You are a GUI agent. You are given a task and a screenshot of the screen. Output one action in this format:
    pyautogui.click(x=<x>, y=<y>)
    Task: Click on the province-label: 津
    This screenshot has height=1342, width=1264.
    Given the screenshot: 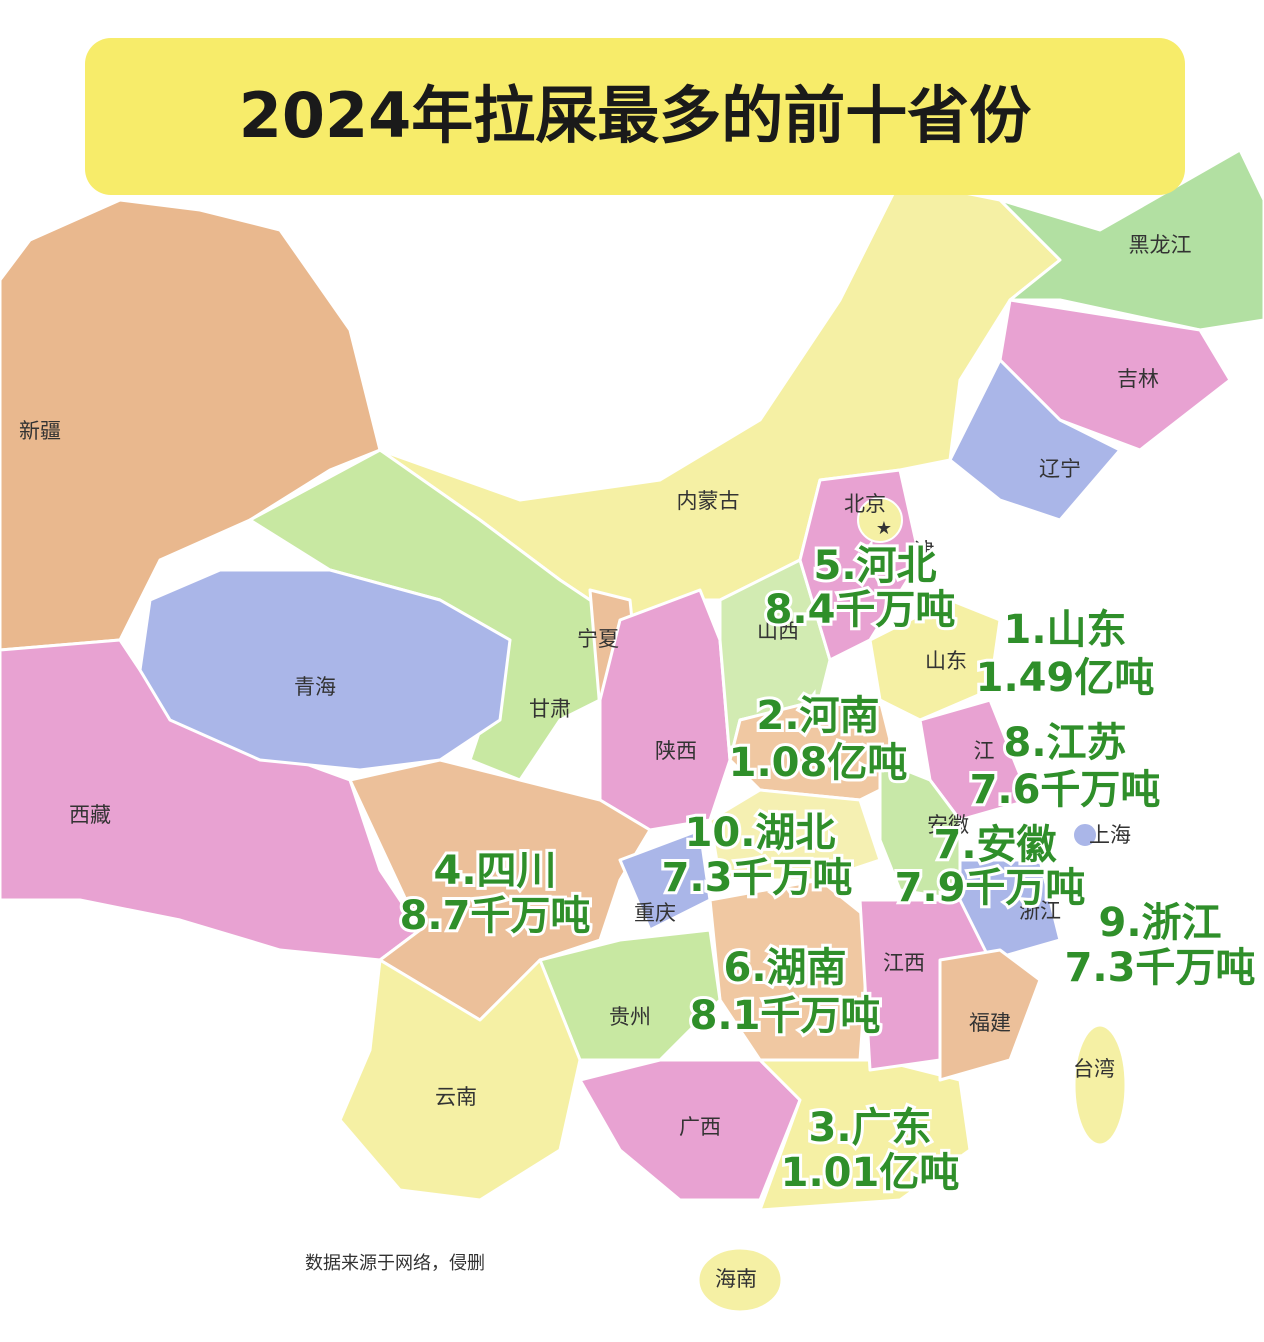 What is the action you would take?
    pyautogui.click(x=924, y=551)
    